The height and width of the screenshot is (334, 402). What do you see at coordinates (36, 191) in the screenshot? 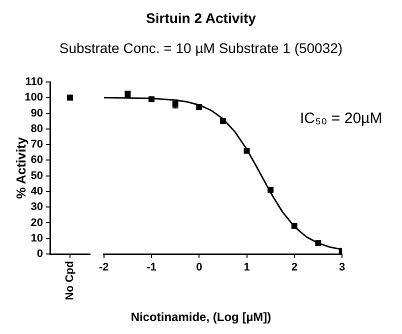
I see `y-tick-label: 40` at bounding box center [36, 191].